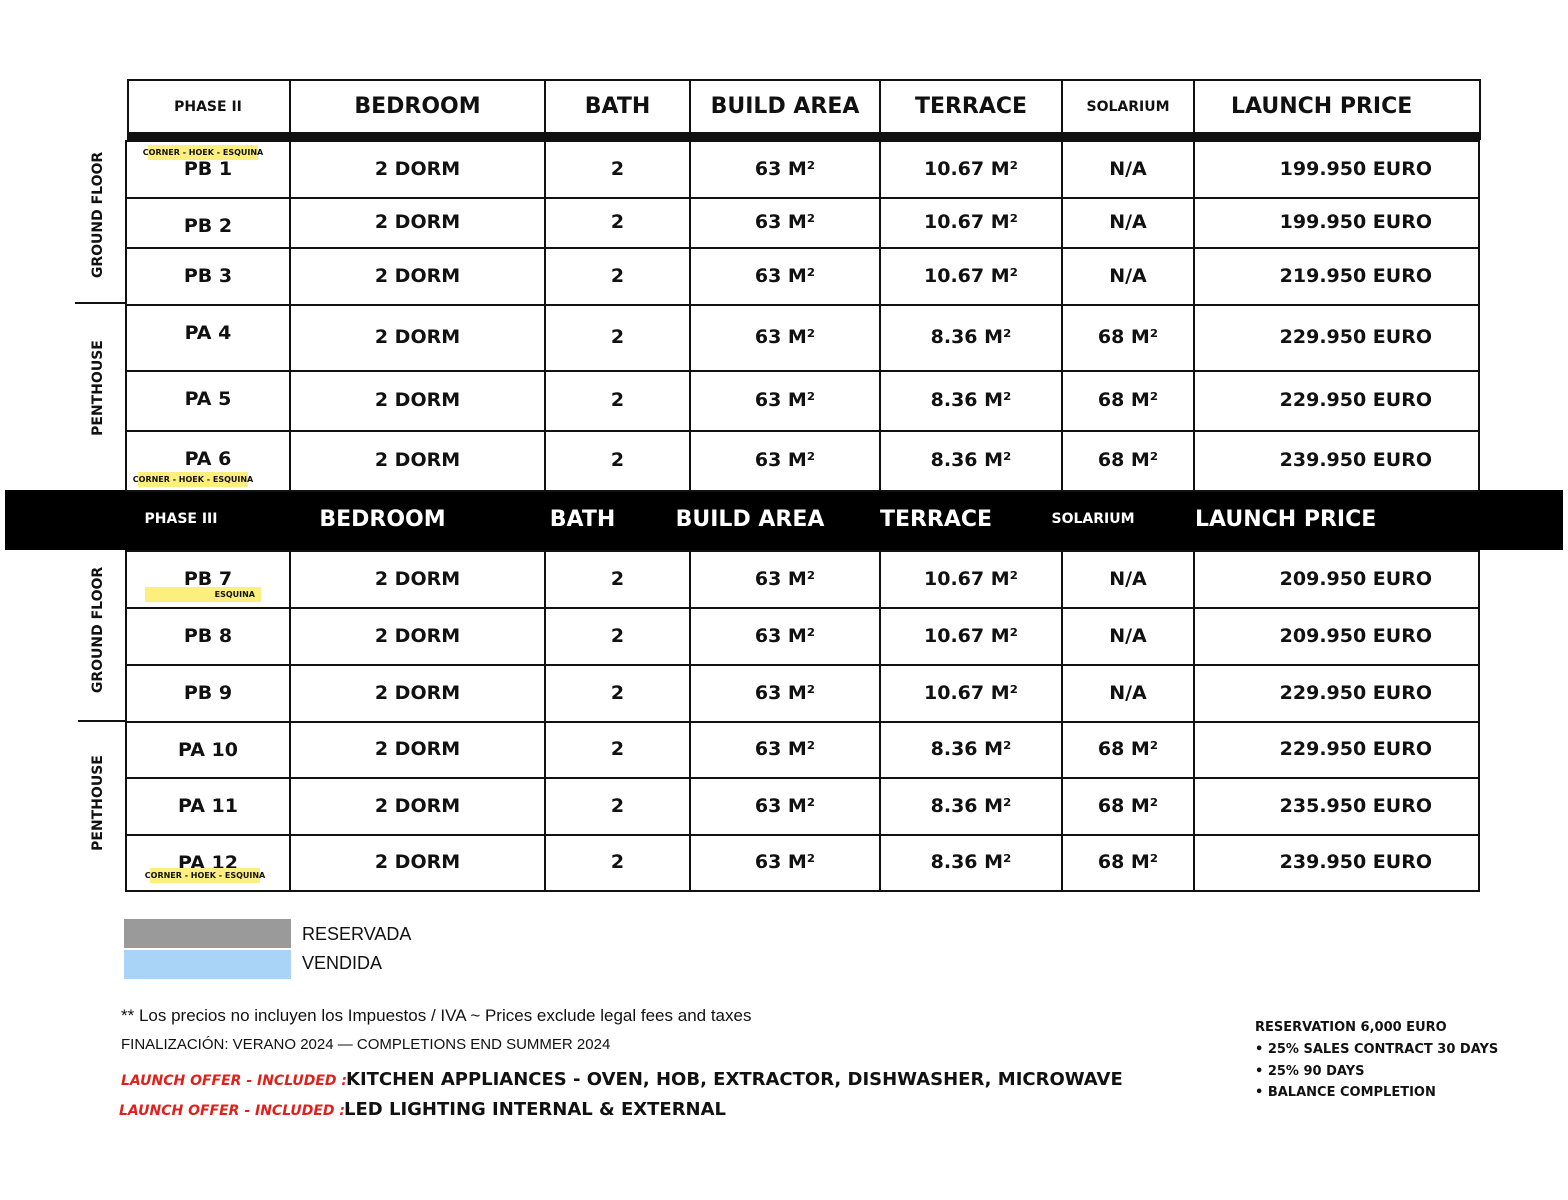  I want to click on cell-unit: PA 5, so click(208, 399).